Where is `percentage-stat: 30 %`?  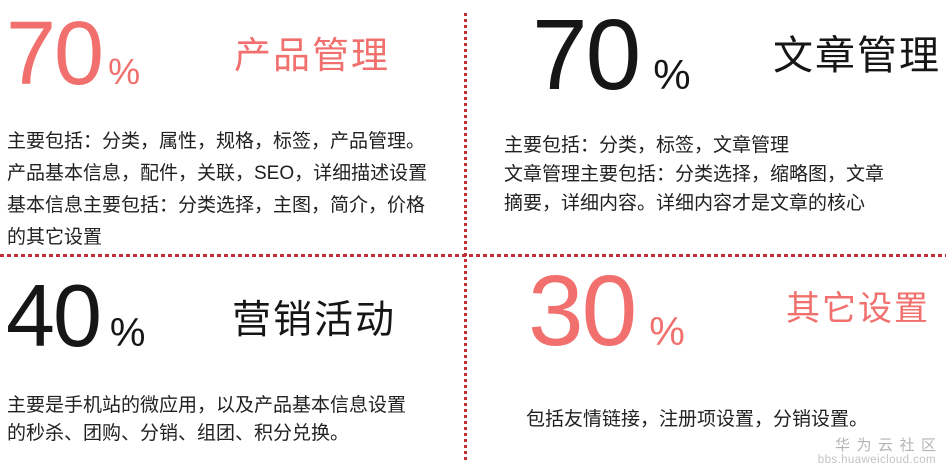 percentage-stat: 30 % is located at coordinates (606, 311).